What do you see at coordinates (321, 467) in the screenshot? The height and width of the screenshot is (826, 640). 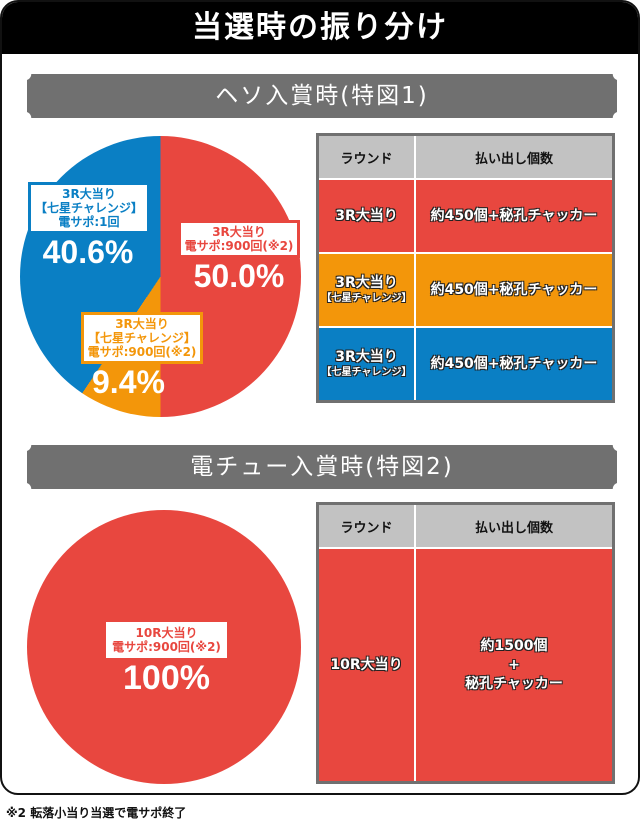 I see `section-banner-denchu: 電チュー入賞時(特図2)` at bounding box center [321, 467].